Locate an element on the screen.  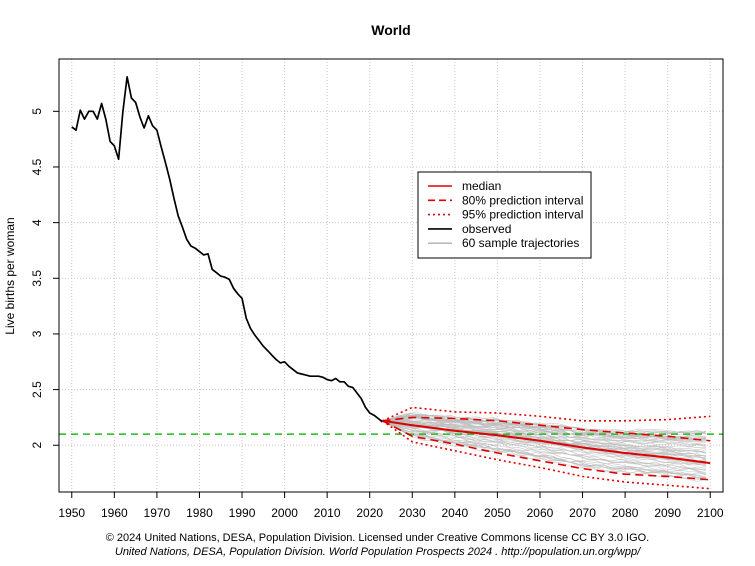
median-line is located at coordinates (546, 442).